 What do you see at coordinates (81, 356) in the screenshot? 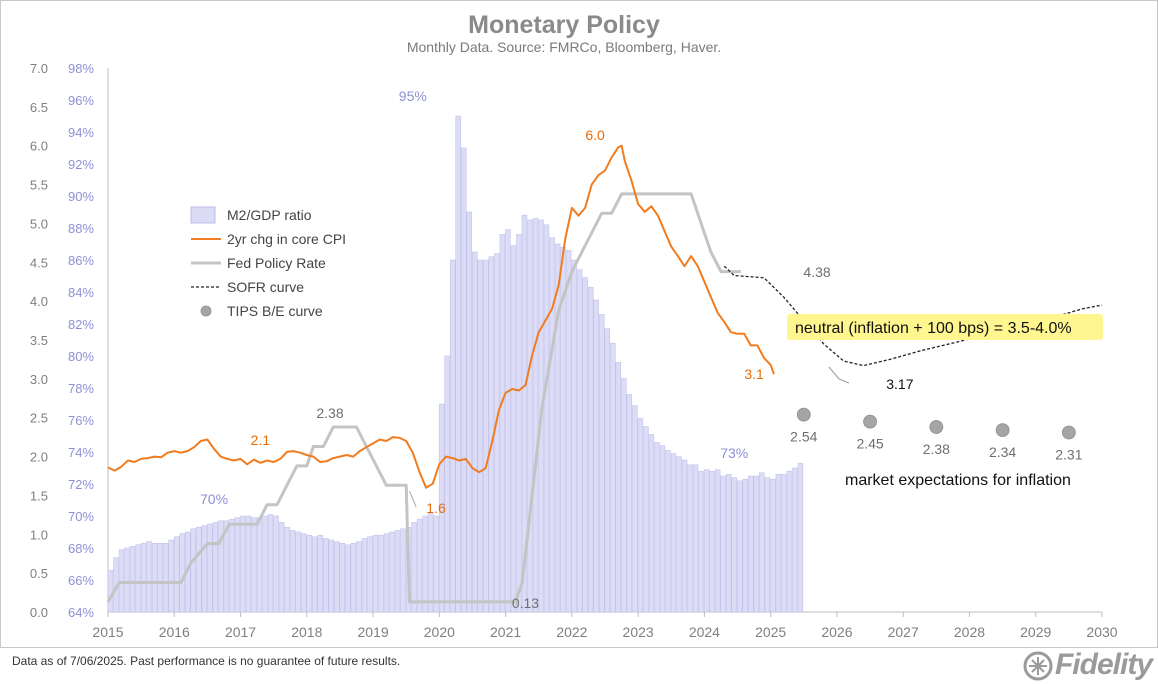
I see `ratio-axis-tick: 80%` at bounding box center [81, 356].